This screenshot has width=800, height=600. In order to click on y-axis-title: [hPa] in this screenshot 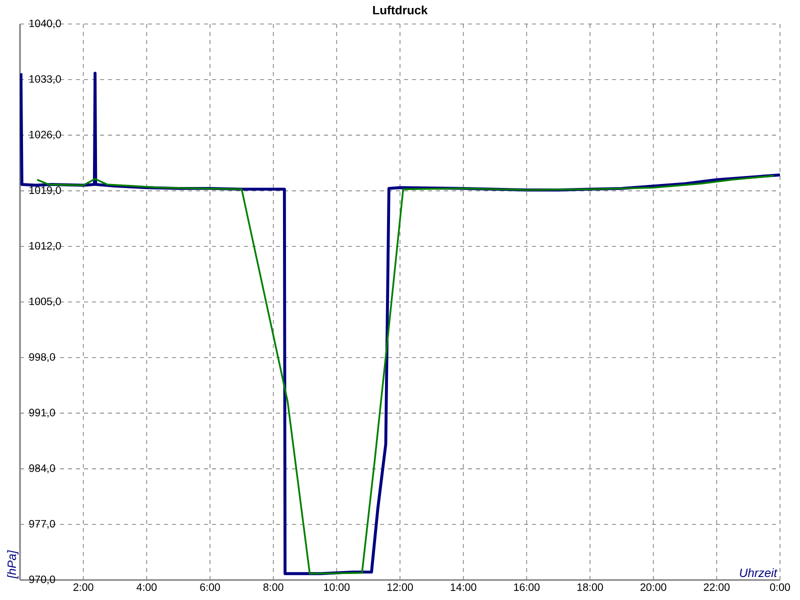, I will do `click(12, 564)`.